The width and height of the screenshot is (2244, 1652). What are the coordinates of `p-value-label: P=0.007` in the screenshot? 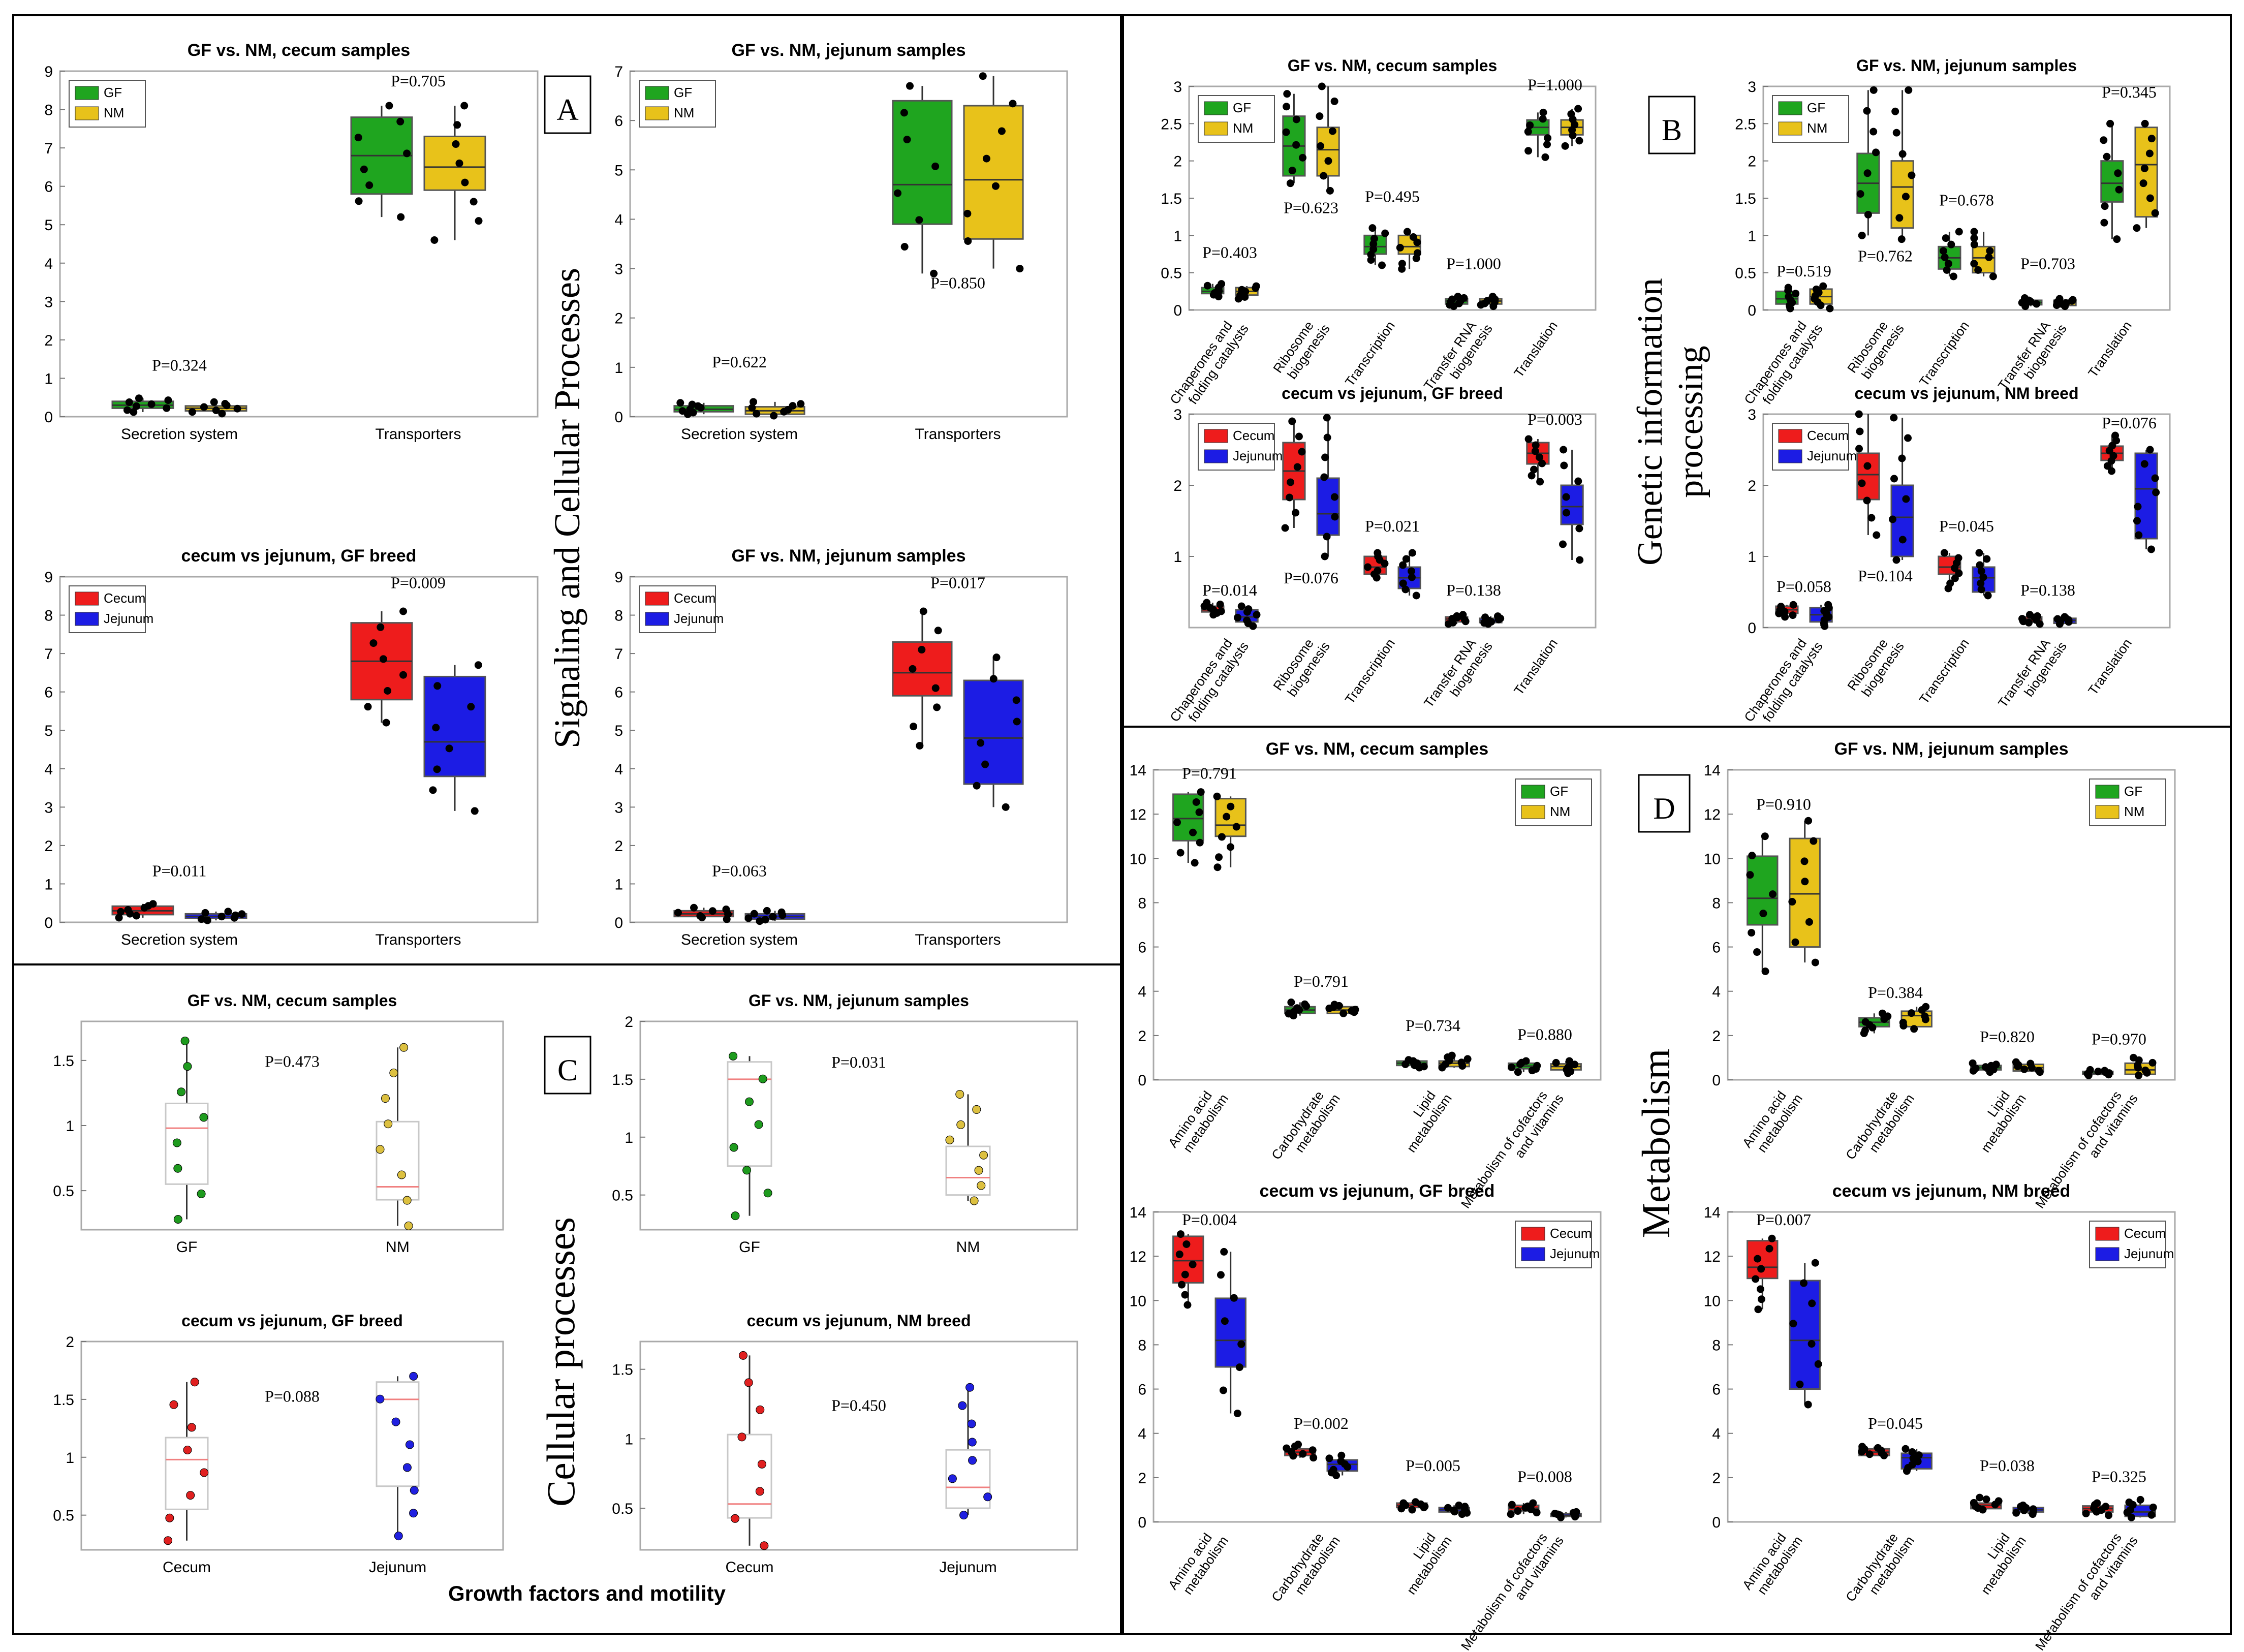 It's located at (1783, 1219).